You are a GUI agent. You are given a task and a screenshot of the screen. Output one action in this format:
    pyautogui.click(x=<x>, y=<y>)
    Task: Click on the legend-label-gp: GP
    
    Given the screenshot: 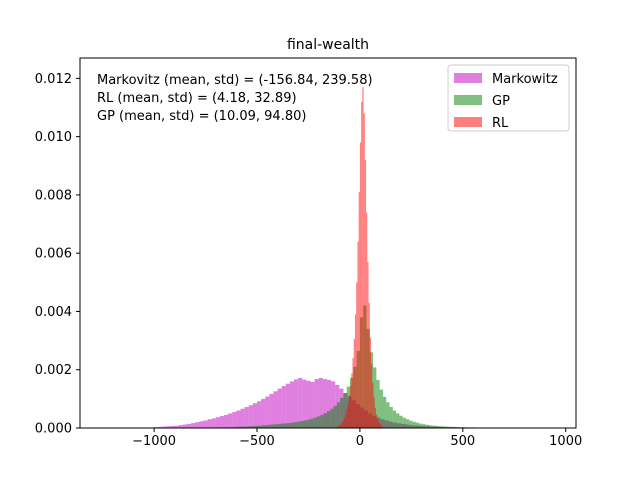 What is the action you would take?
    pyautogui.click(x=501, y=101)
    